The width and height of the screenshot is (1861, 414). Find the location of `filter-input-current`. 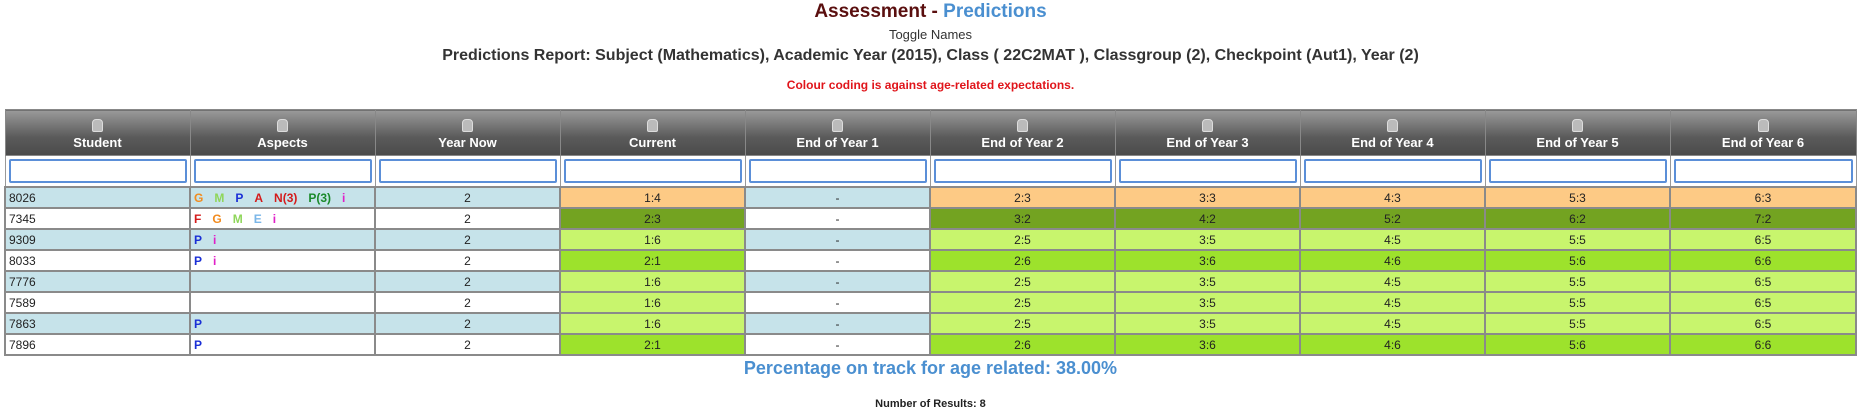

filter-input-current is located at coordinates (652, 171).